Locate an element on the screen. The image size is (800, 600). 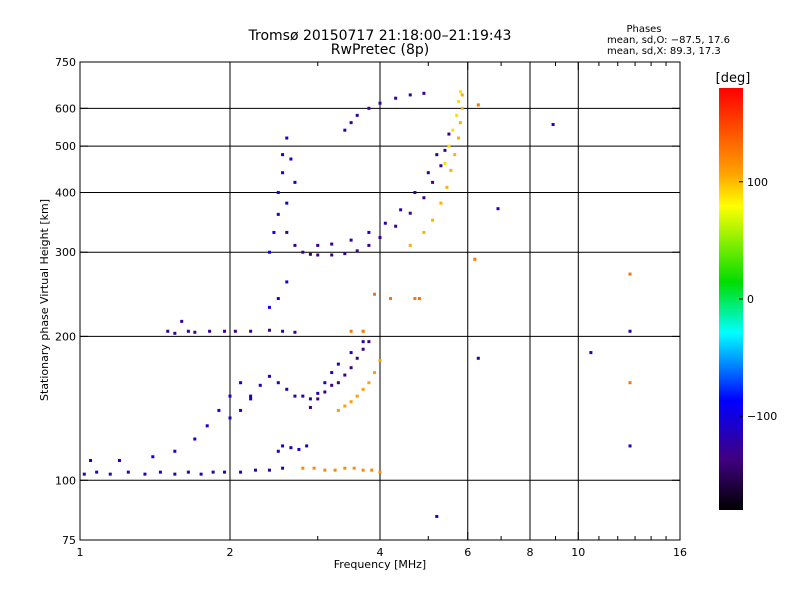
legend-line-o: mean, sd,O: −87.5, 17.6 is located at coordinates (668, 40).